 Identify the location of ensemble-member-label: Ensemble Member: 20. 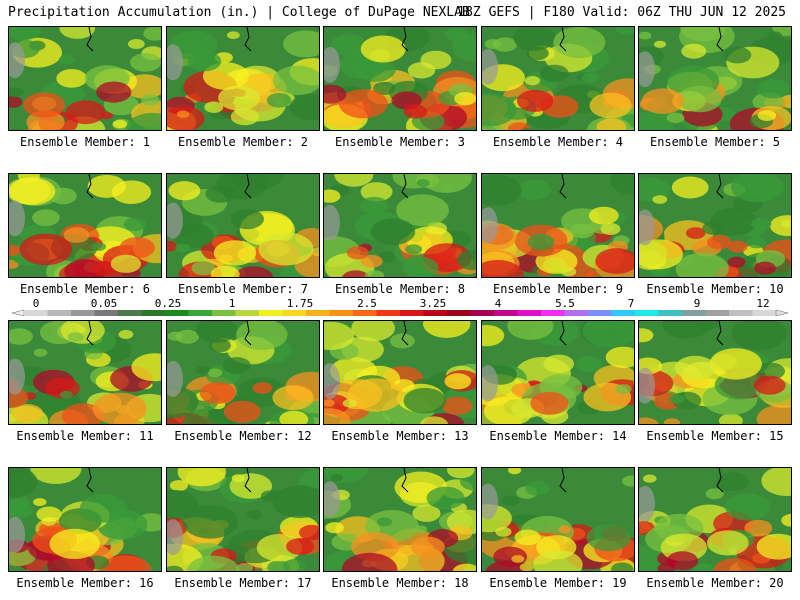
(715, 583).